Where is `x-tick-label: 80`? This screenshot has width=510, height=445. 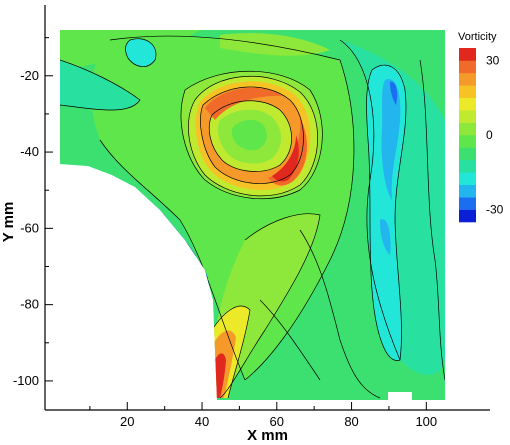
x-tick-label: 80 is located at coordinates (351, 421).